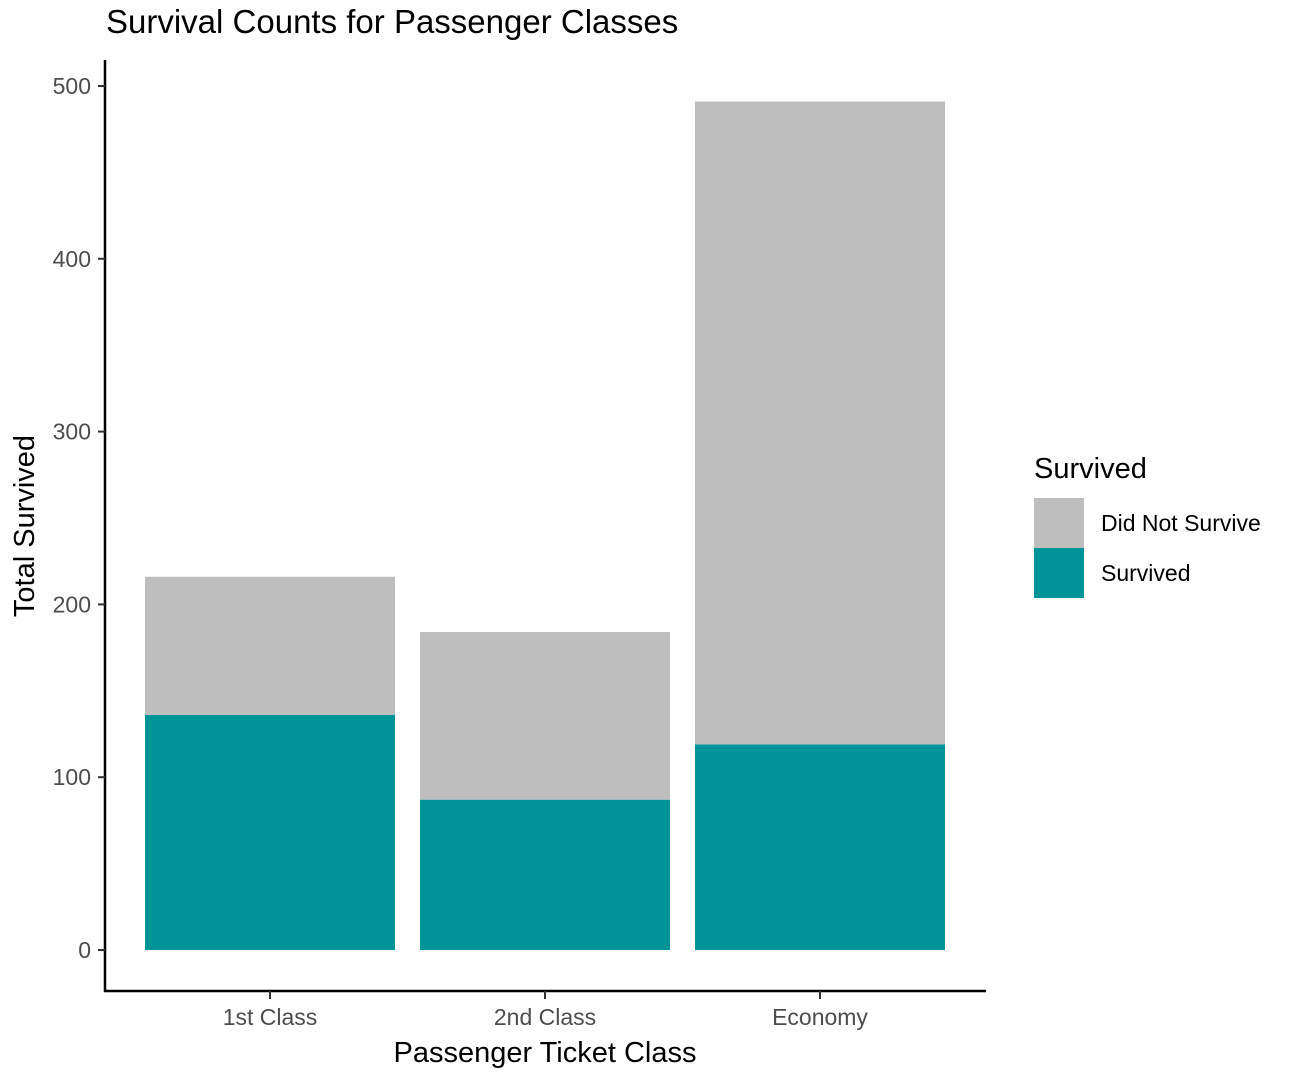  Describe the element at coordinates (545, 1017) in the screenshot. I see `x-tick-label: 2nd Class` at that location.